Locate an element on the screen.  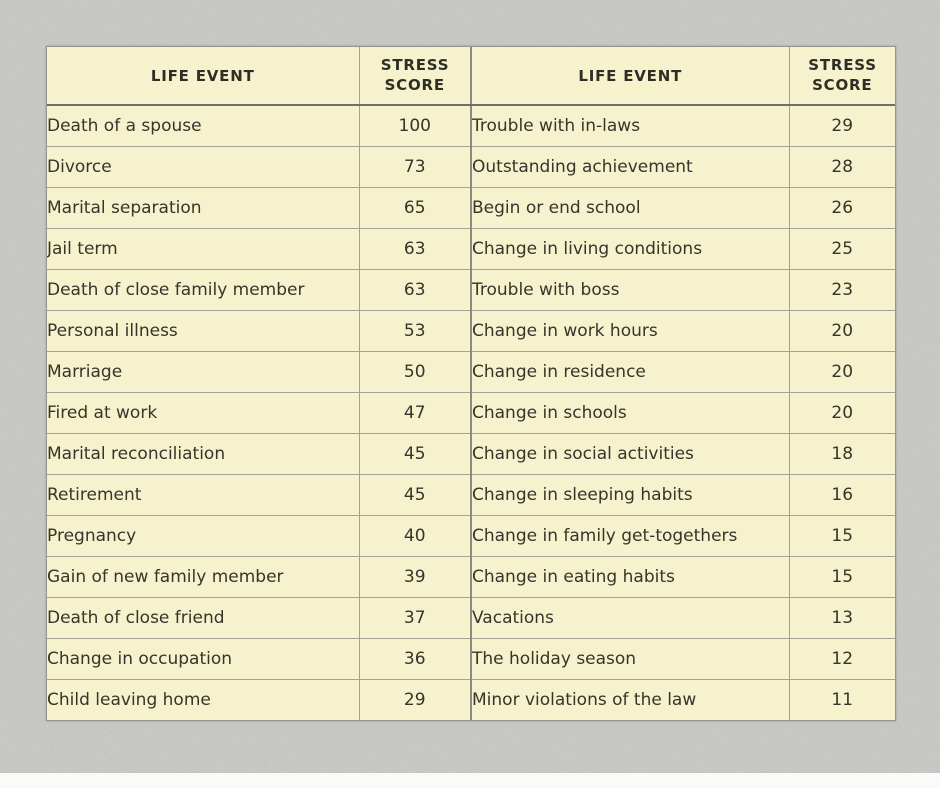
left-score-cell: 36 is located at coordinates (414, 659).